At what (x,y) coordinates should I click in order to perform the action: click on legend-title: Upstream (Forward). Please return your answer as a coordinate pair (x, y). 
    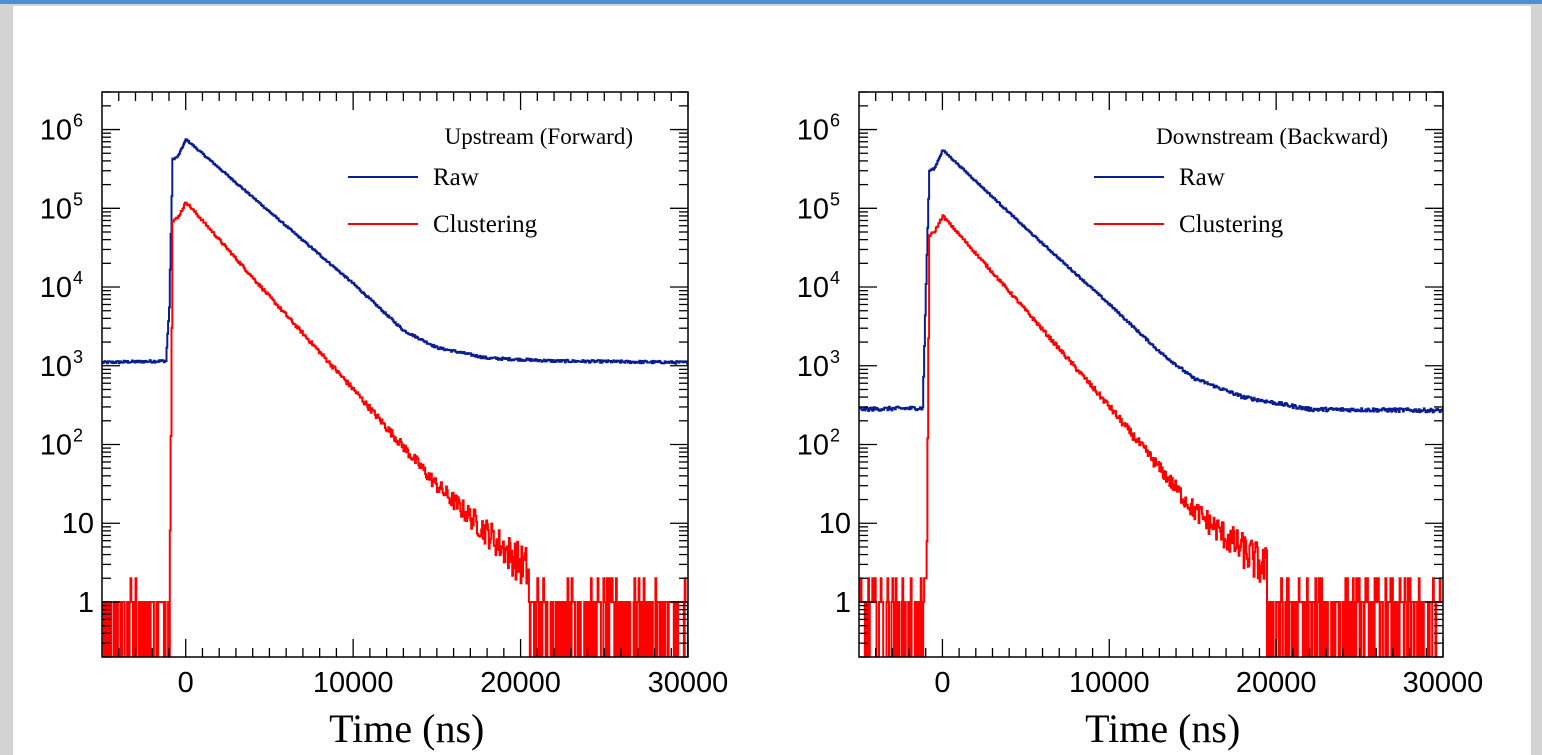
    Looking at the image, I should click on (539, 136).